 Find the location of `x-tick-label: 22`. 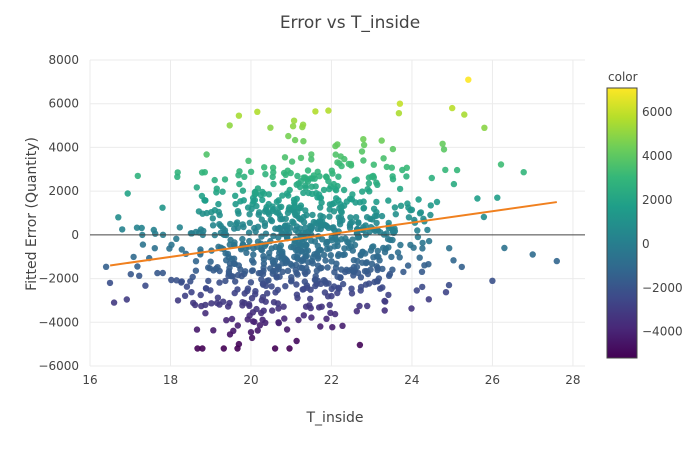

x-tick-label: 22 is located at coordinates (331, 380).